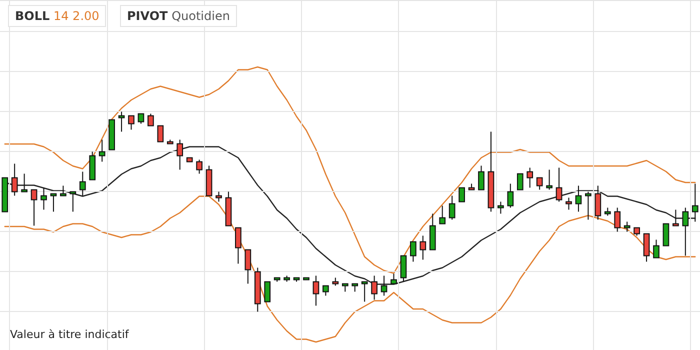  What do you see at coordinates (57, 16) in the screenshot?
I see `text: BOLL 14 2.00` at bounding box center [57, 16].